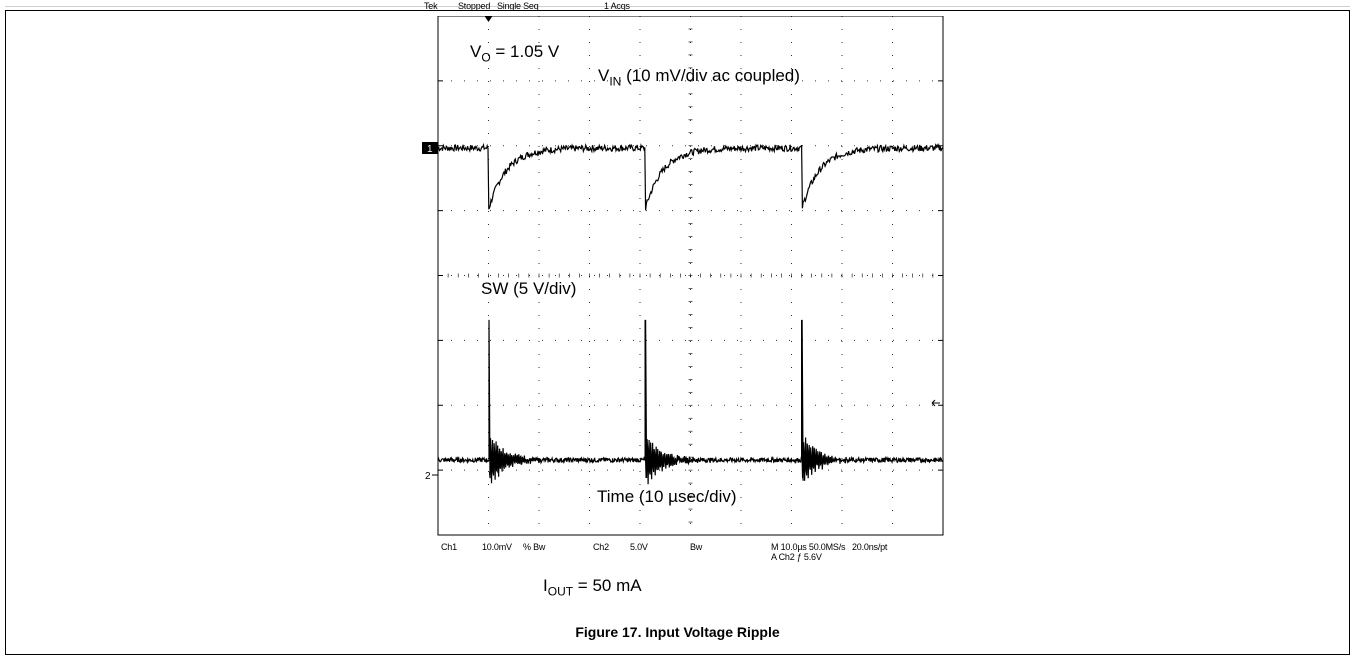  Describe the element at coordinates (534, 547) in the screenshot. I see `footer-ch1-flags: % Bw` at that location.